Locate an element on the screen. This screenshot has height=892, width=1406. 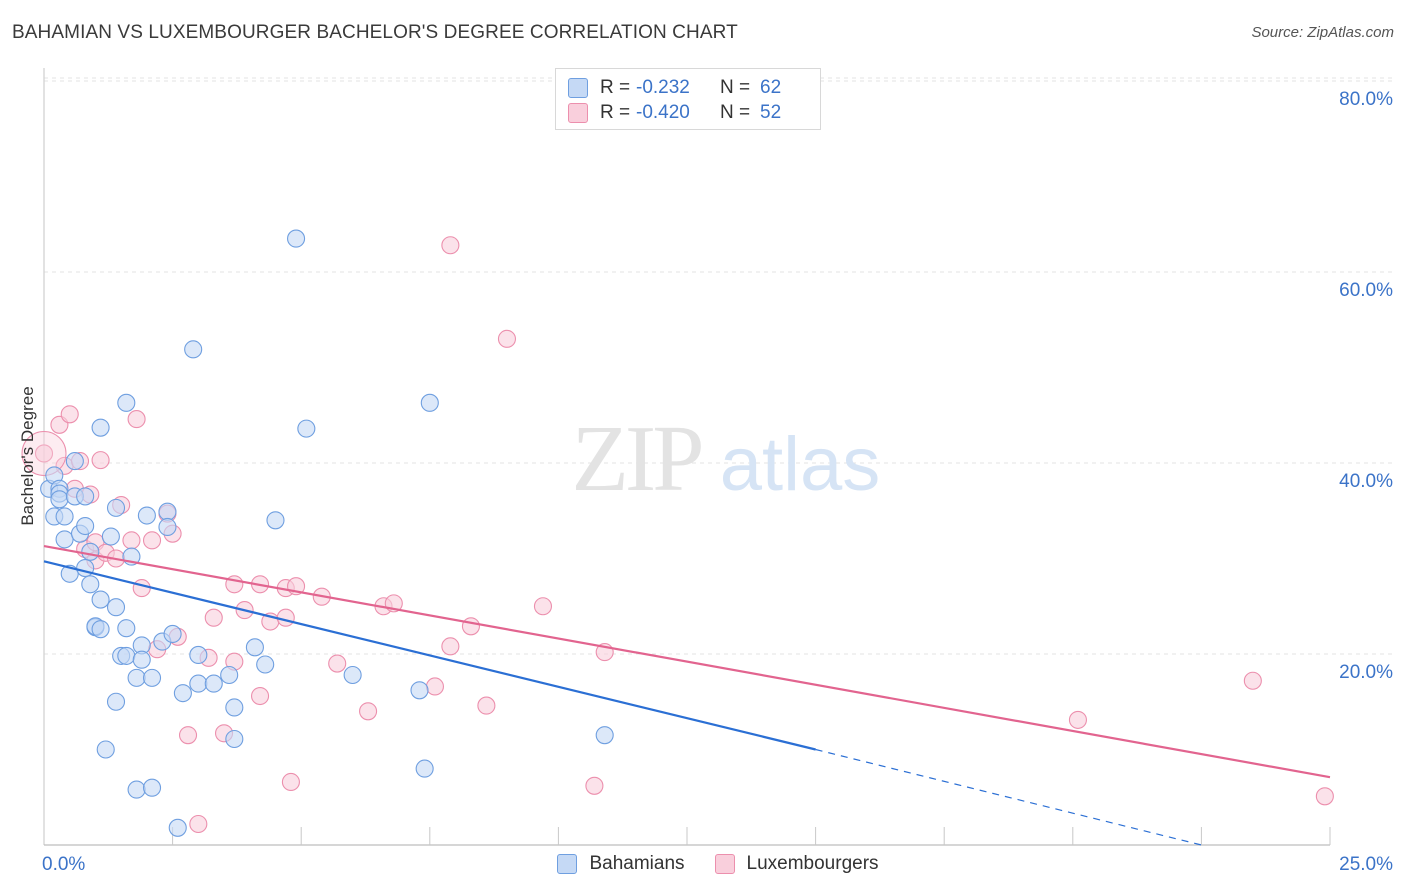
legend-item-bahamians: Bahamians is located at coordinates (621, 864).